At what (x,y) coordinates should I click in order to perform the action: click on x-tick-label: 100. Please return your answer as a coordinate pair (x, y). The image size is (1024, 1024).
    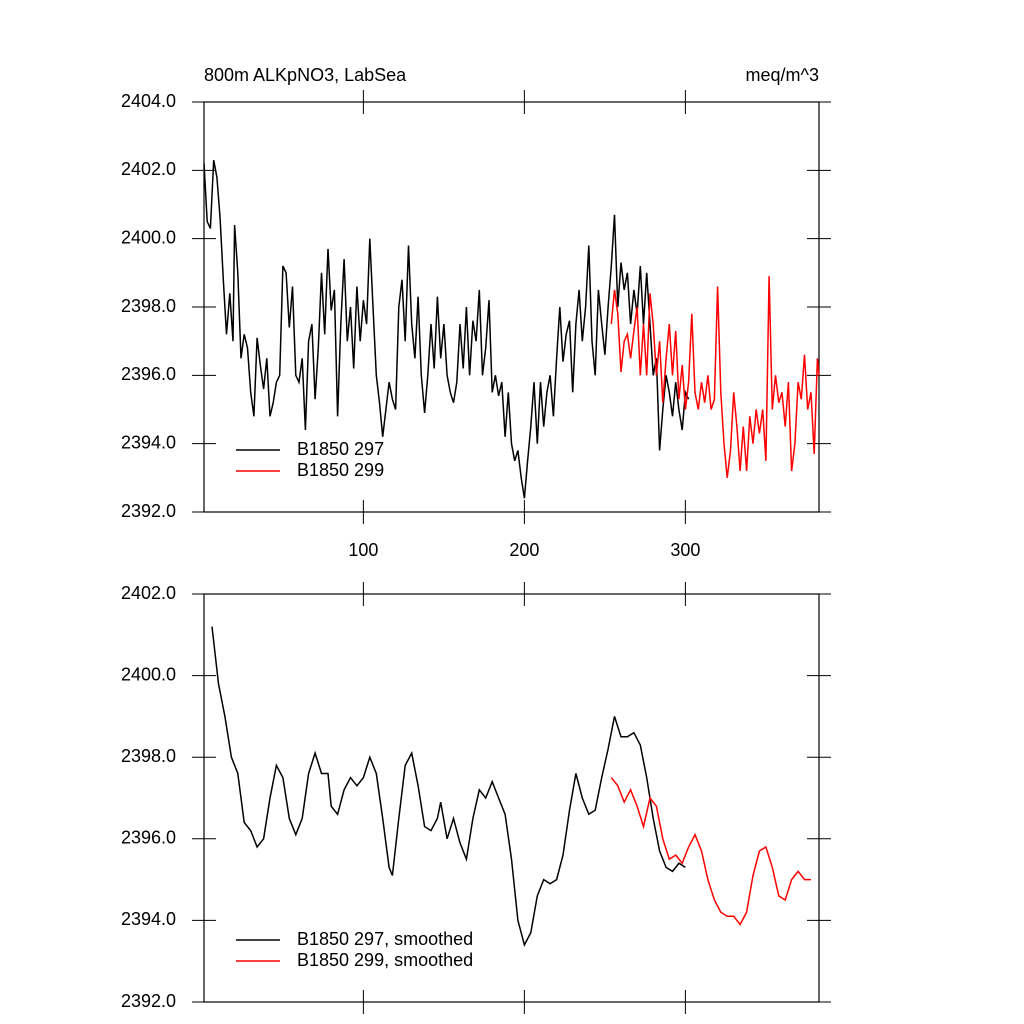
    Looking at the image, I should click on (363, 550).